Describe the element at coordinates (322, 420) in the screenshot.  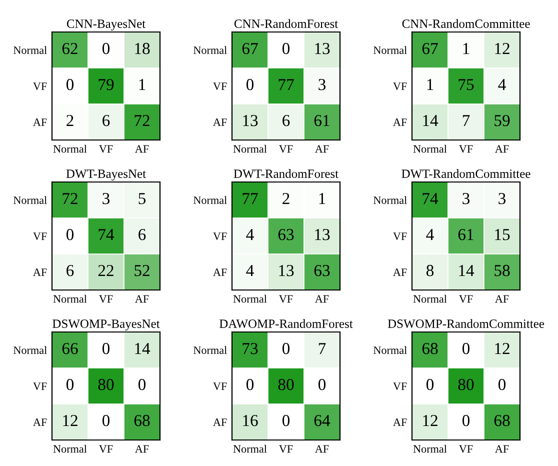
I see `data-label: 64` at that location.